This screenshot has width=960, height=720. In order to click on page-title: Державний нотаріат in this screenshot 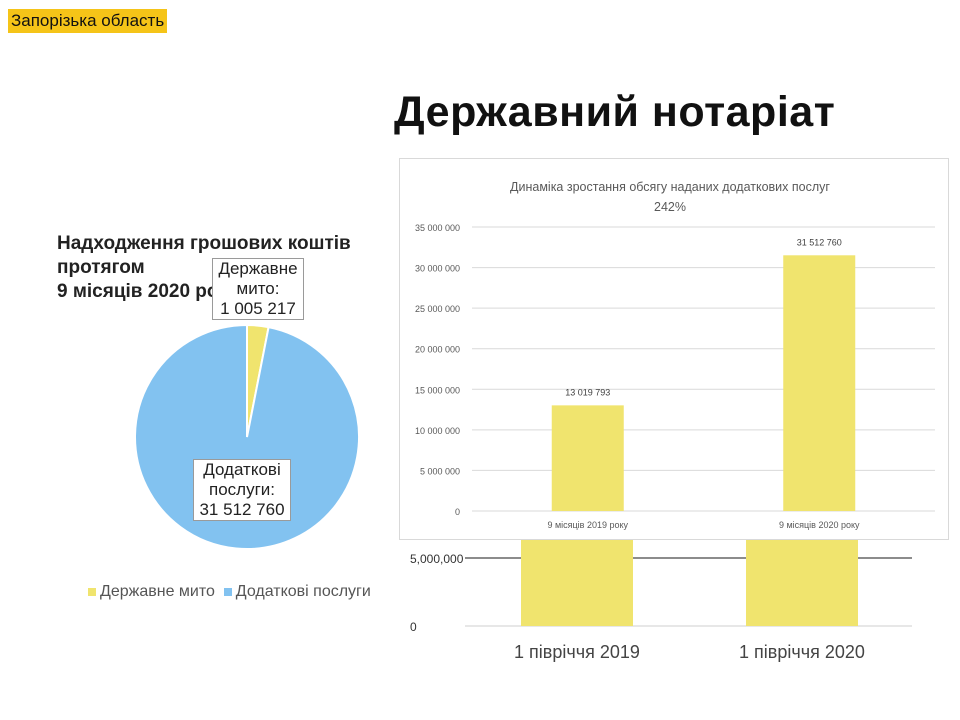, I will do `click(615, 112)`.